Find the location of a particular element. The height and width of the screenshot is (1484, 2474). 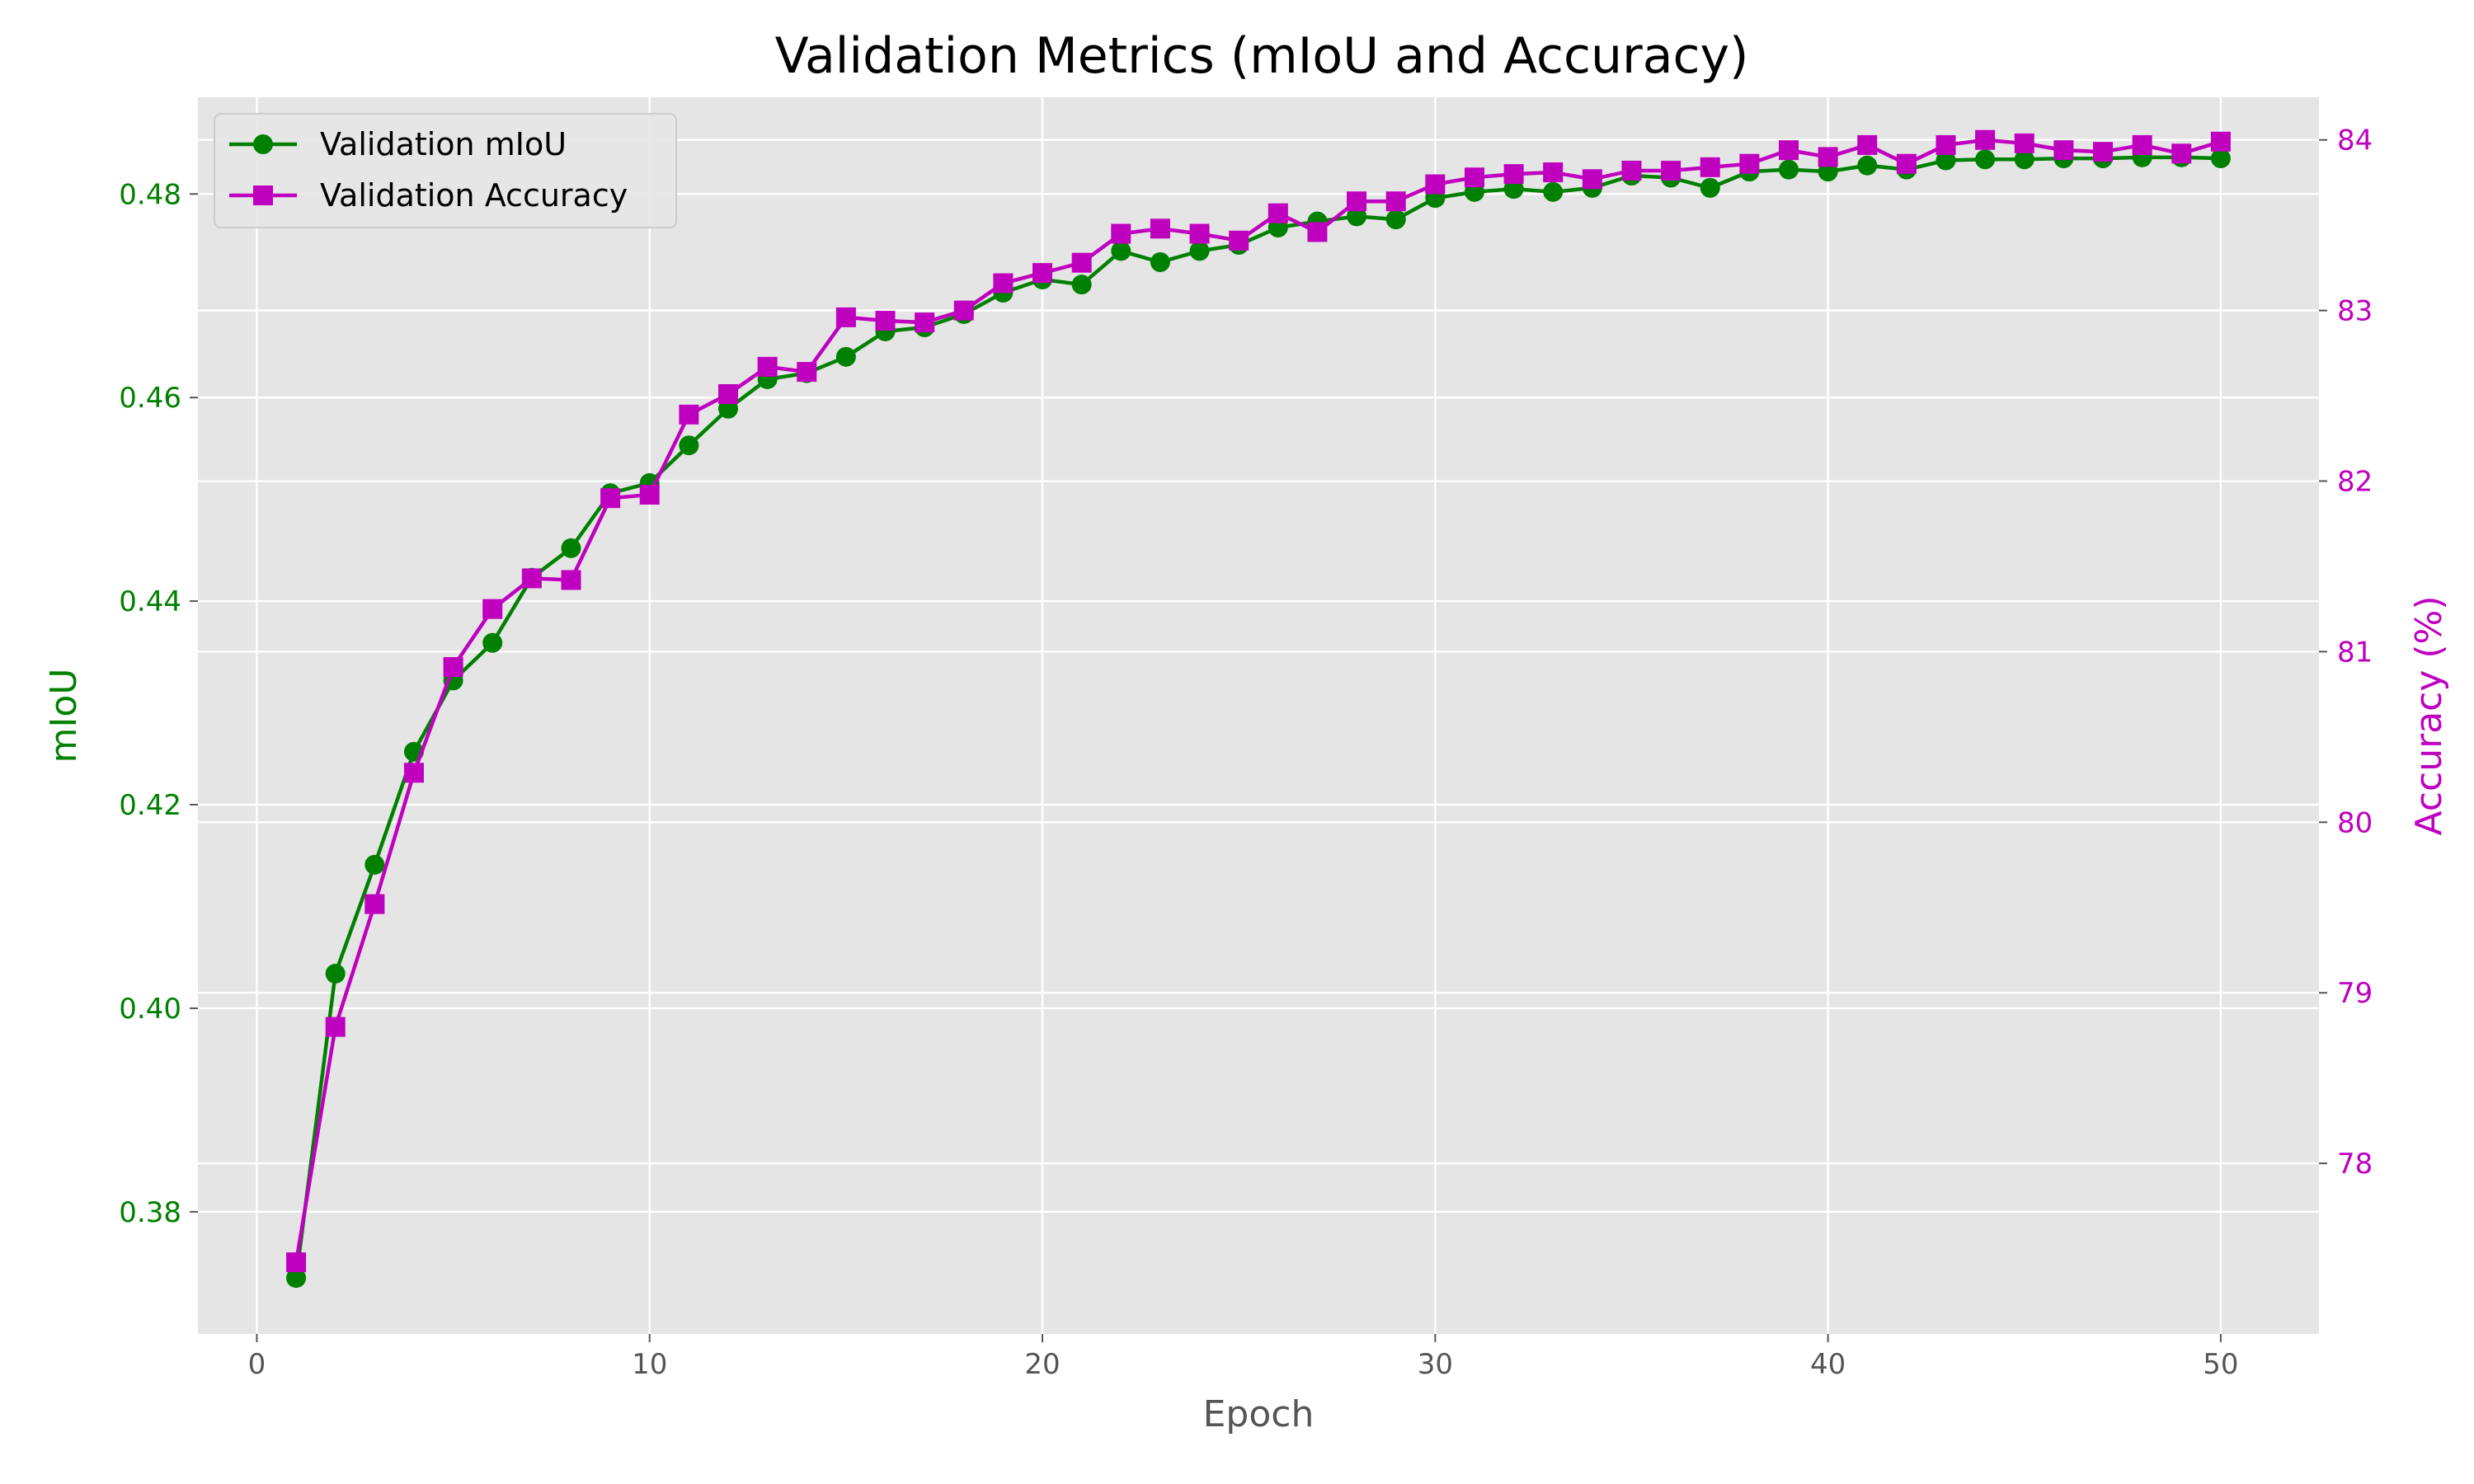

legend-box is located at coordinates (445, 170).